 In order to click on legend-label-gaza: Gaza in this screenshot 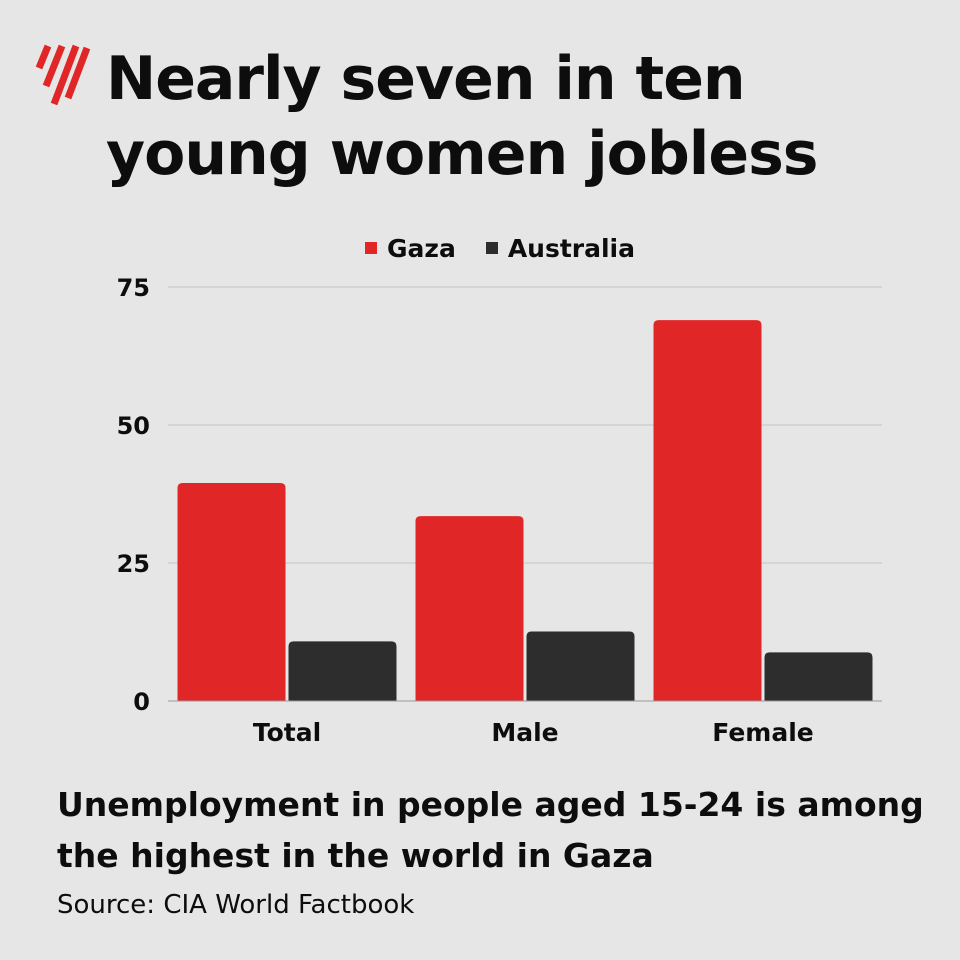, I will do `click(421, 248)`.